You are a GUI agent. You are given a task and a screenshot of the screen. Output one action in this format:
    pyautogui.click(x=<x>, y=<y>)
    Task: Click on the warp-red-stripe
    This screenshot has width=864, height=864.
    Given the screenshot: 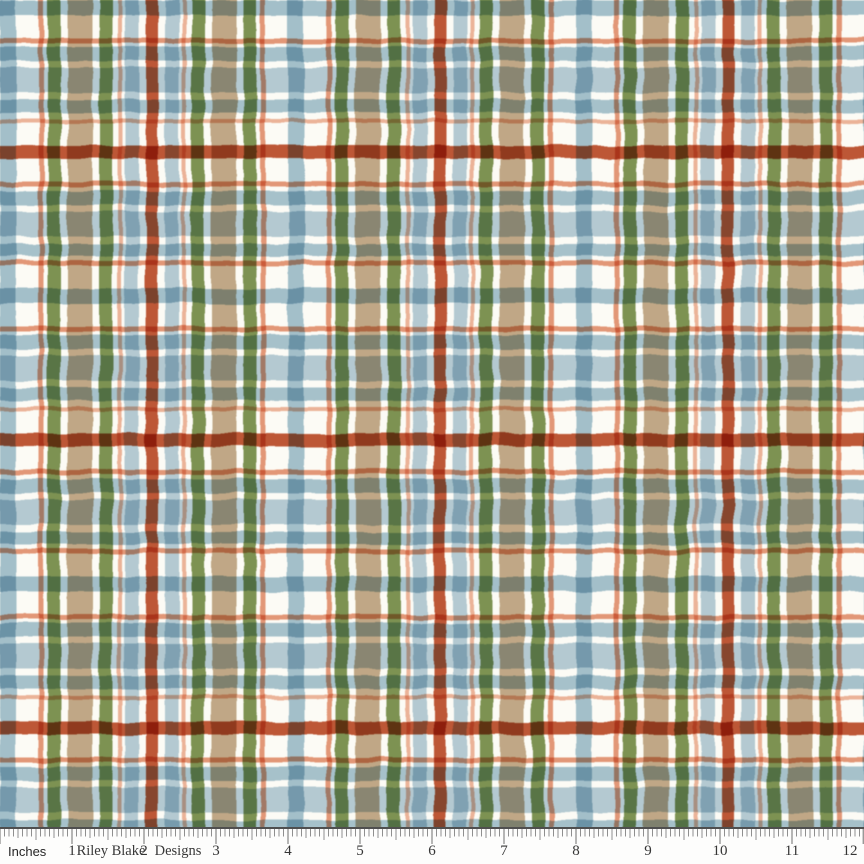 What is the action you would take?
    pyautogui.click(x=440, y=413)
    